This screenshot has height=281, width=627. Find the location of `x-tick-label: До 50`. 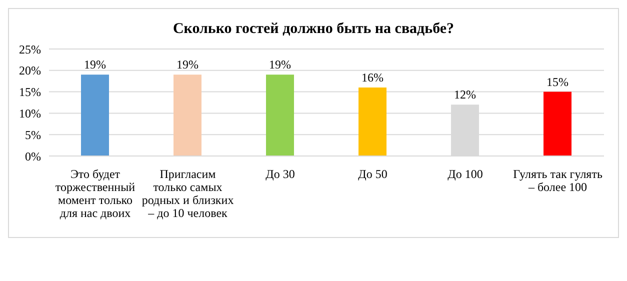

x-tick-label: До 50 is located at coordinates (373, 174).